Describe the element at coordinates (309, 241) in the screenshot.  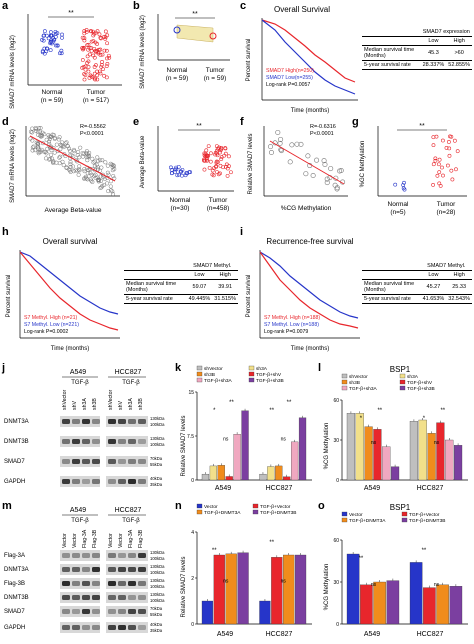
I see `panel-i-title: Recurrence-free survival` at that location.